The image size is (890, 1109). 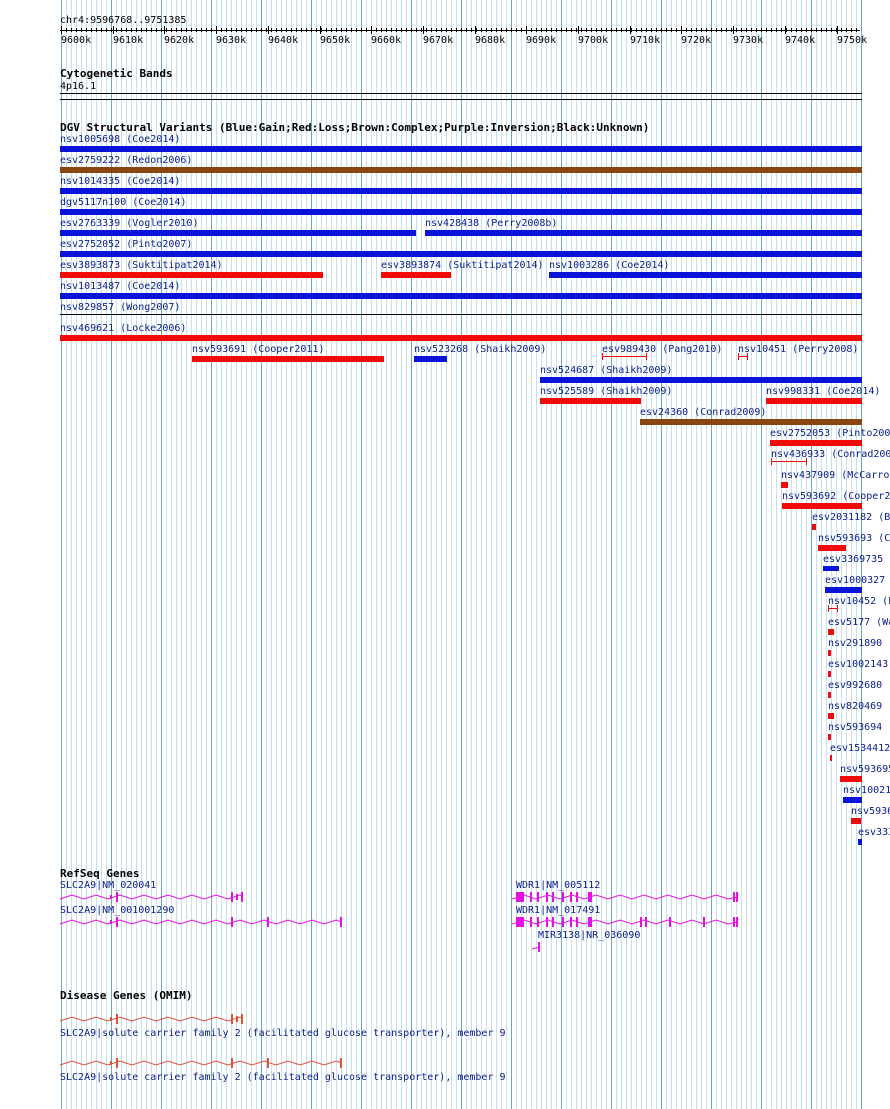 I want to click on dgv-feature-label: nsv593692 (Cooper2011), so click(x=836, y=496).